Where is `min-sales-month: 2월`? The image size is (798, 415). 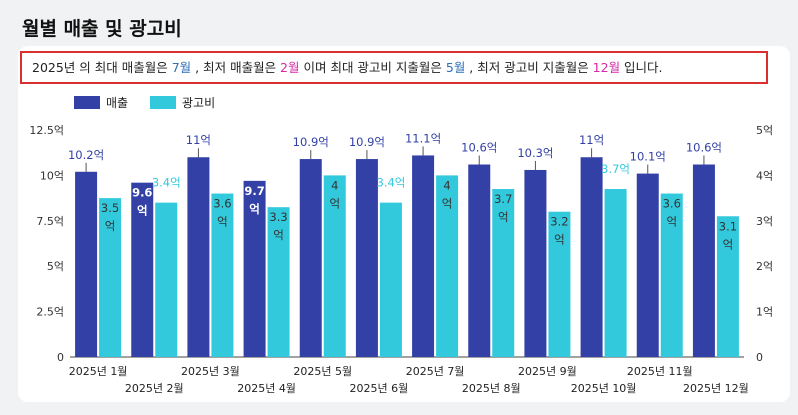 min-sales-month: 2월 is located at coordinates (290, 67).